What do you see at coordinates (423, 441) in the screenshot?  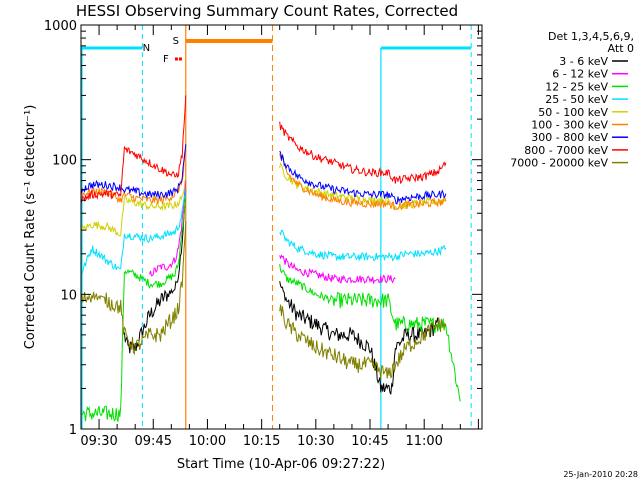 I see `x-tick-label: 11:00` at bounding box center [423, 441].